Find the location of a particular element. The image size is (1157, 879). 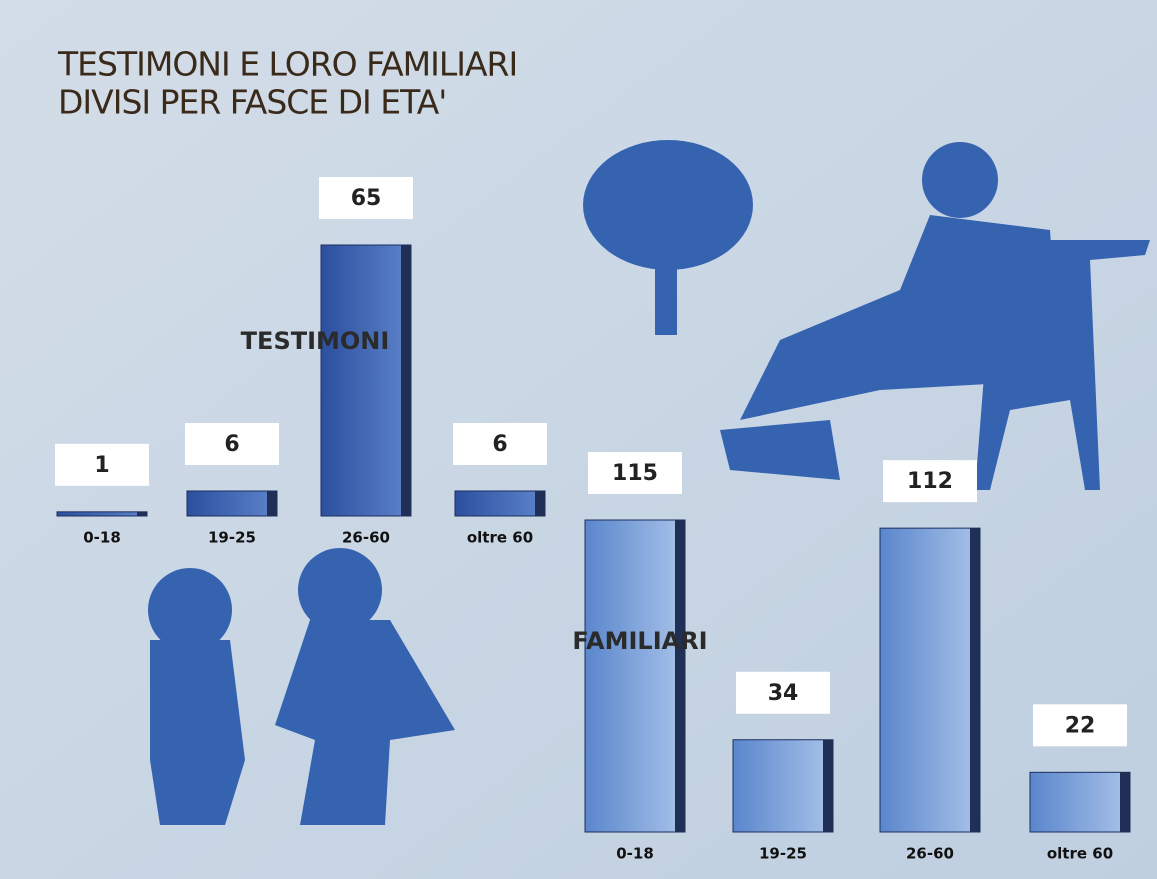

value-label: 65 is located at coordinates (366, 198).